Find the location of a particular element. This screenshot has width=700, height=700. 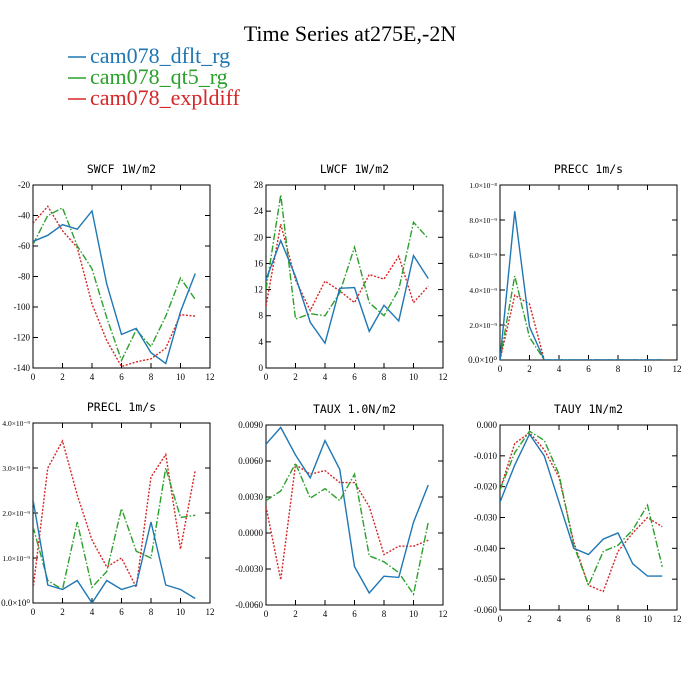

y-tick-label: 3.0×10⁻⁹ is located at coordinates (16, 468).